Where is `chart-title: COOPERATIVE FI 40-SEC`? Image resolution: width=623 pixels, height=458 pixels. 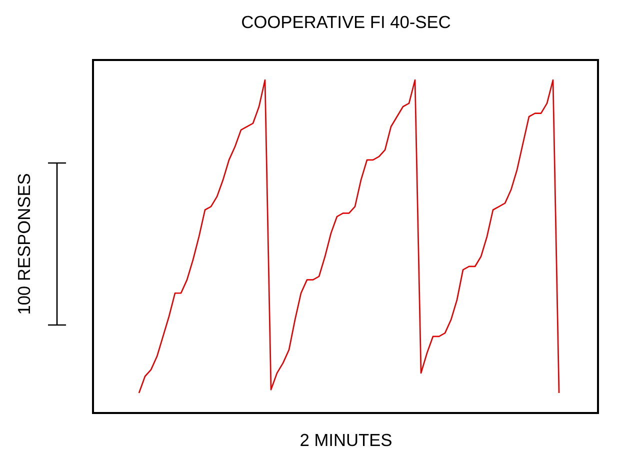 chart-title: COOPERATIVE FI 40-SEC is located at coordinates (346, 22).